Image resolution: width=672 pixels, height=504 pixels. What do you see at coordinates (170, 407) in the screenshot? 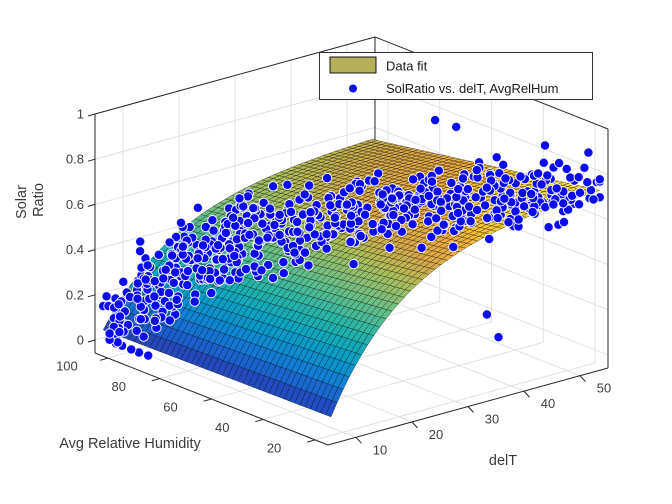
I see `tick-label: 60` at bounding box center [170, 407].